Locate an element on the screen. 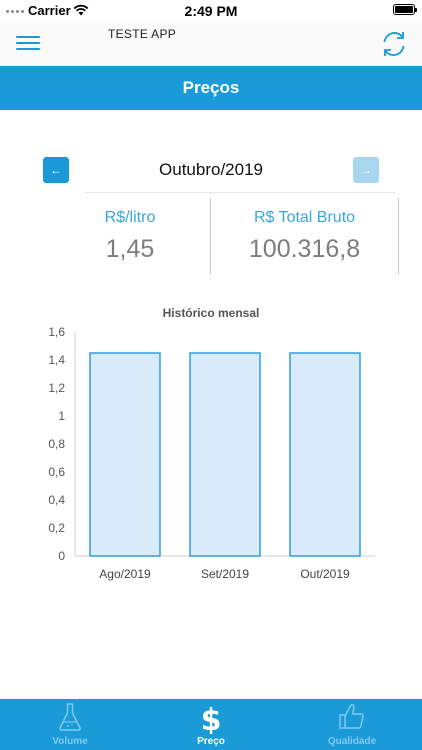 This screenshot has width=422, height=750. tab-preco-label: Preço is located at coordinates (211, 741).